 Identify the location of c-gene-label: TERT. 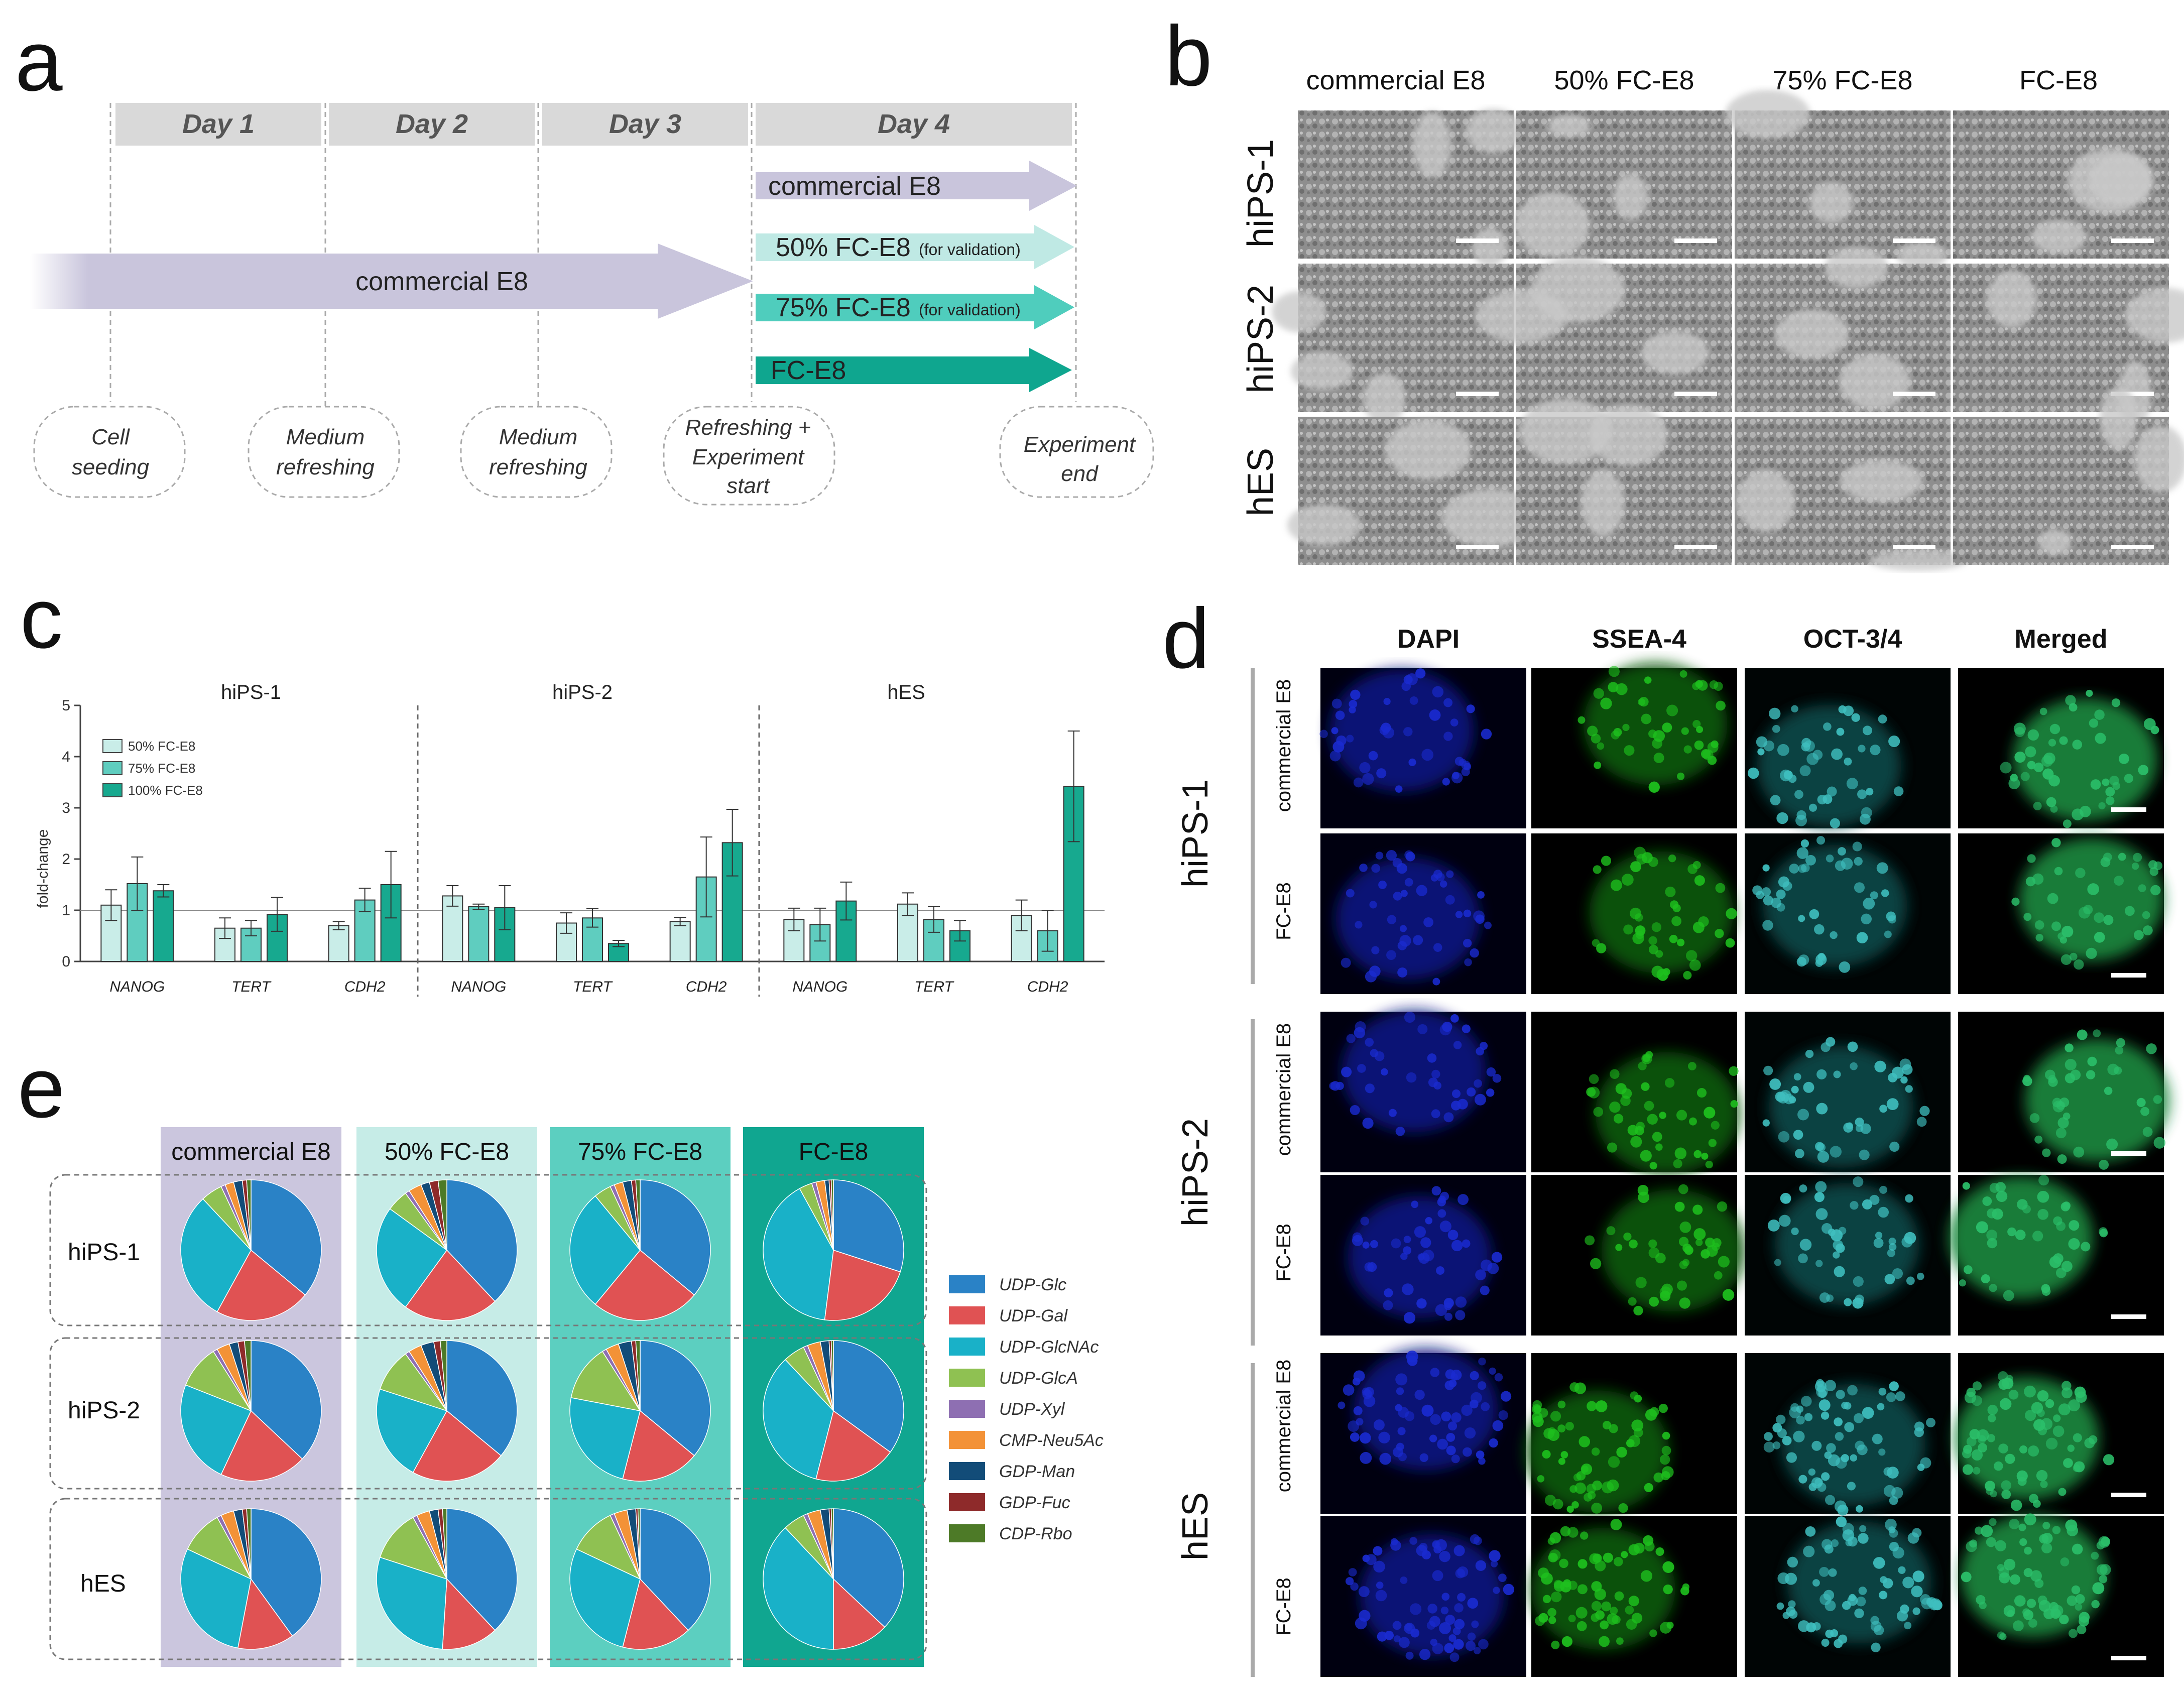
(251, 987).